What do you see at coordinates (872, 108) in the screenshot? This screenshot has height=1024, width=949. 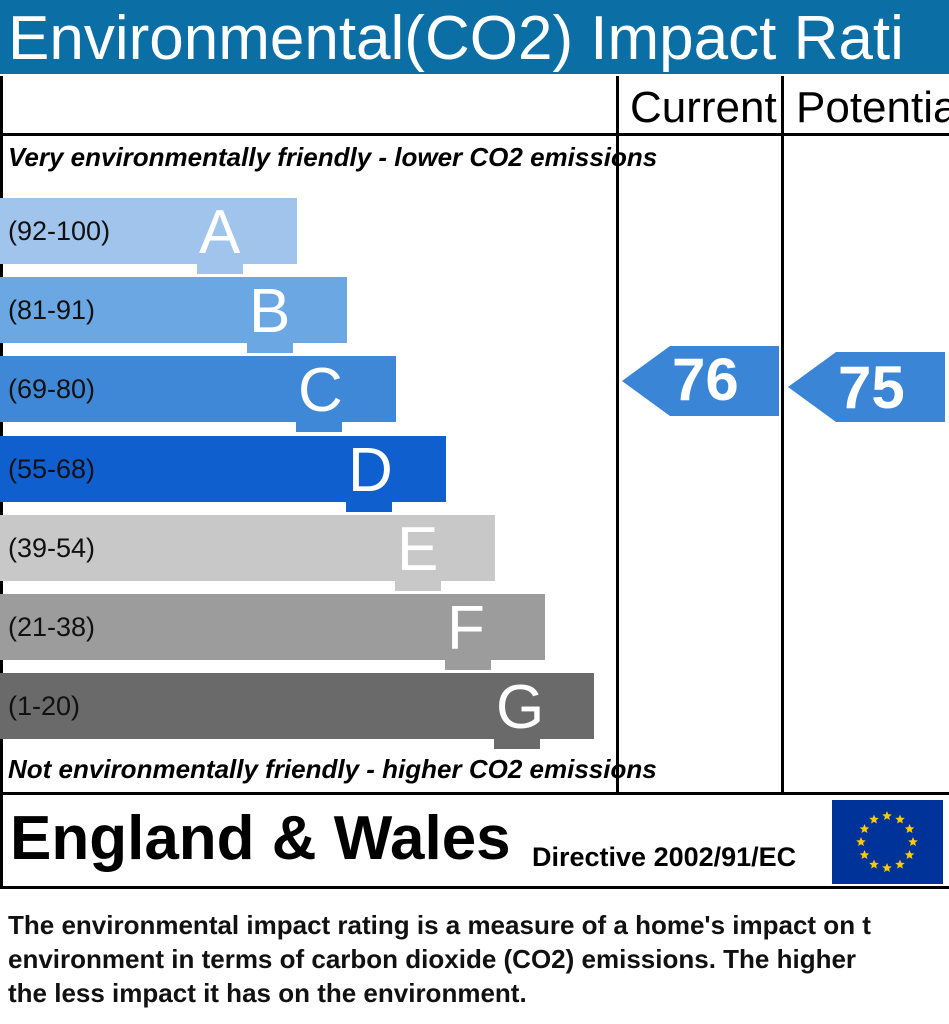 I see `column-header-potential: Potentia` at bounding box center [872, 108].